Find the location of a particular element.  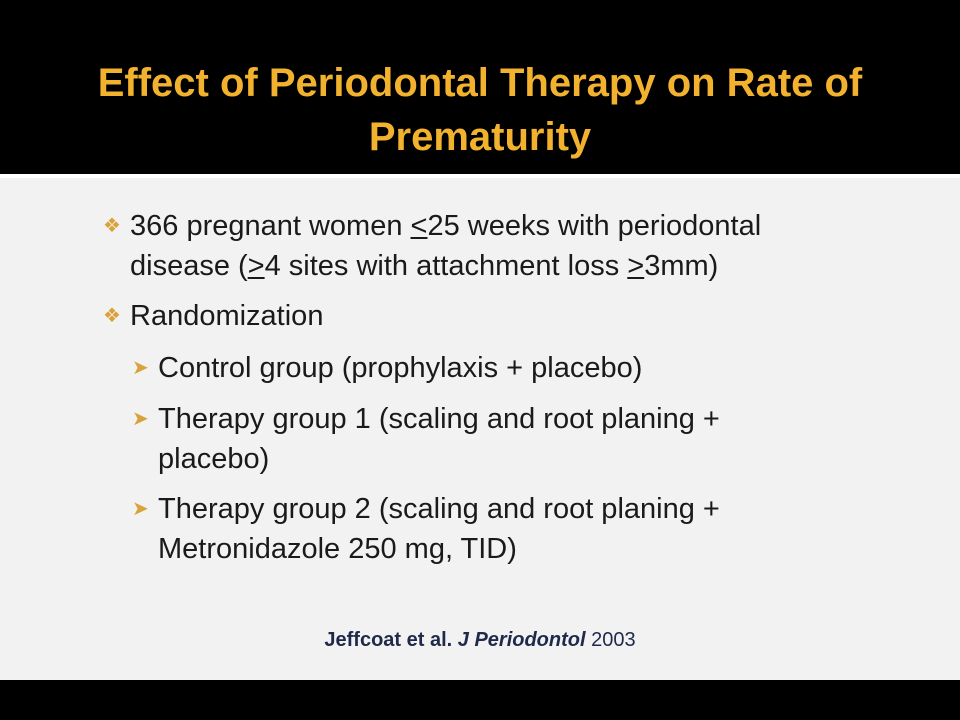

bottom-band is located at coordinates (480, 700).